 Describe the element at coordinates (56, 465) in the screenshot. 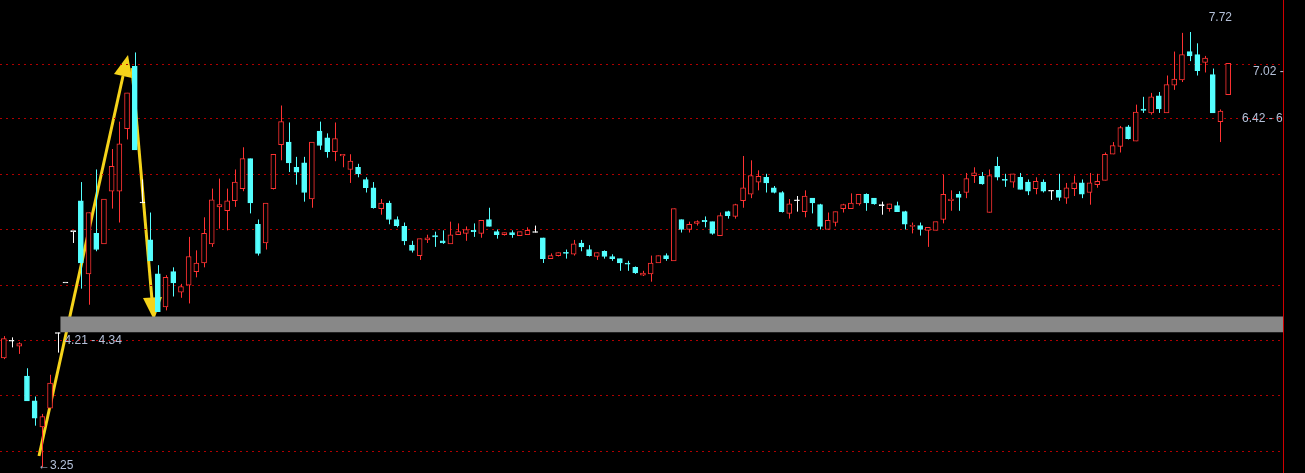

I see `annotation: ←3.25` at that location.